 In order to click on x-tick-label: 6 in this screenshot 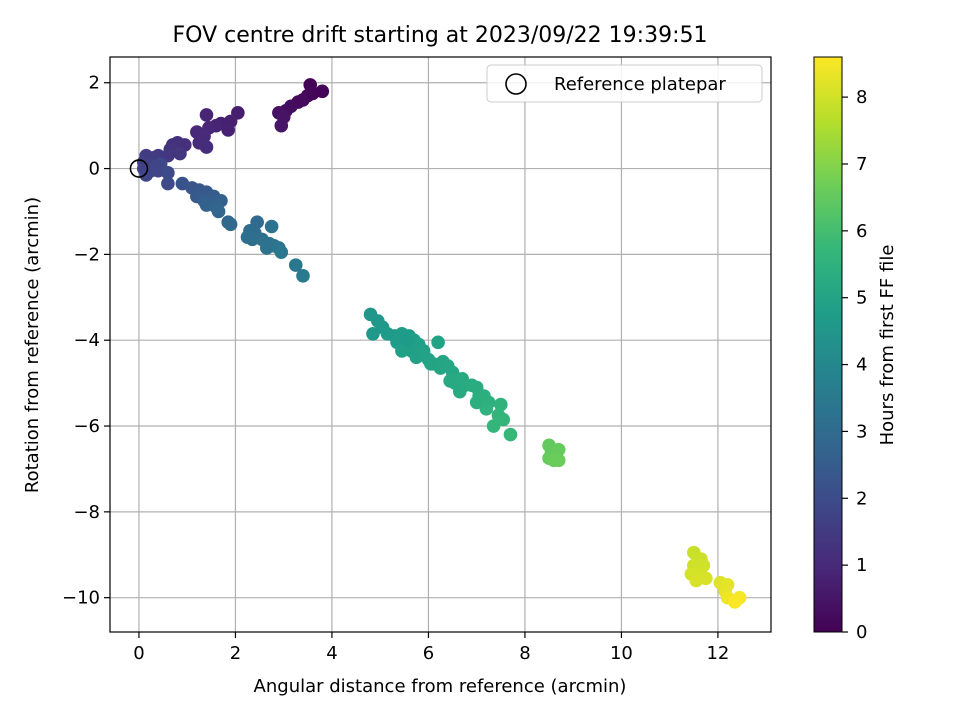, I will do `click(428, 653)`.